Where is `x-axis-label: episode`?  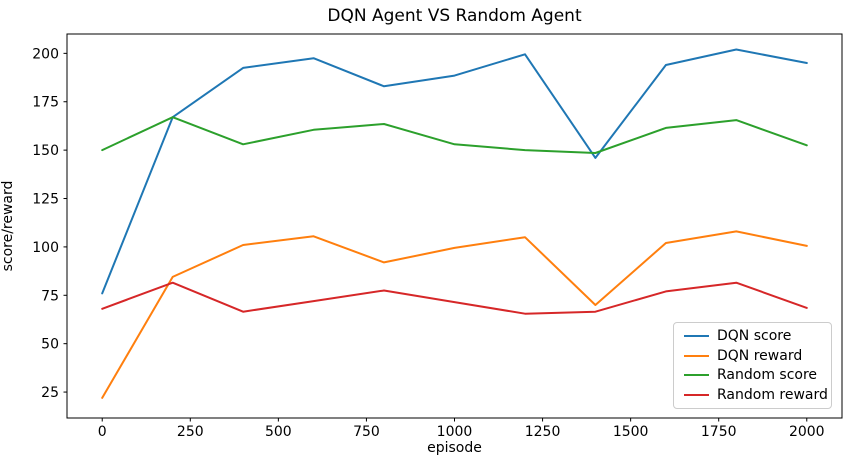
x-axis-label: episode is located at coordinates (454, 448).